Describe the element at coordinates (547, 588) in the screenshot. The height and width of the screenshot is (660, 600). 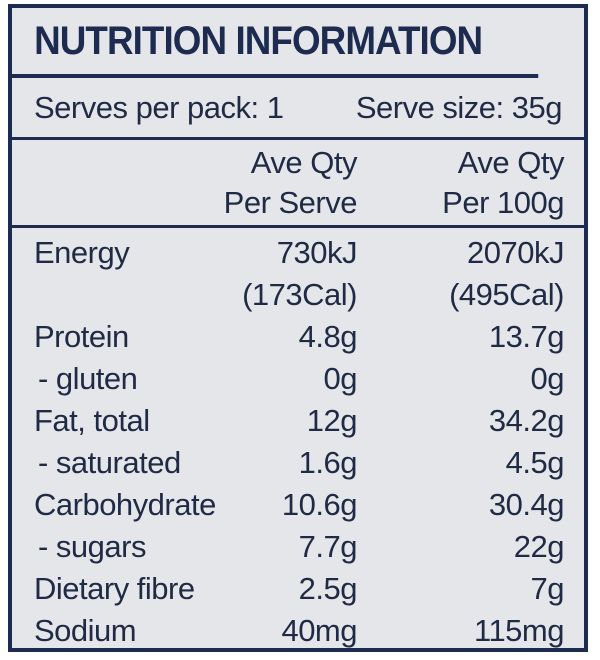
I see `per-100g-value: 7g` at that location.